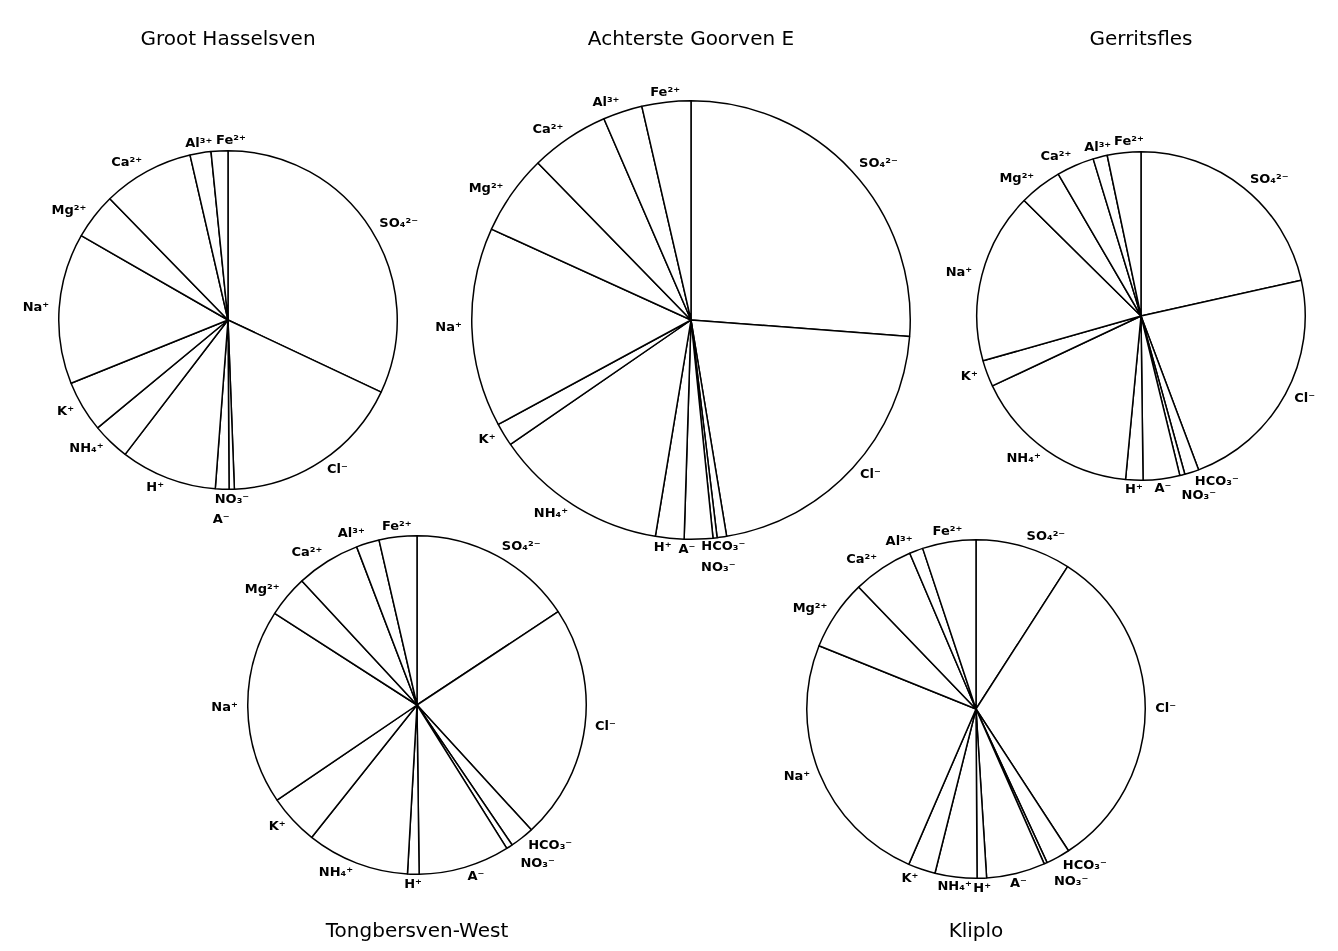 The image size is (1338, 951). I want to click on chart-title: Achterste Goorven E, so click(691, 38).